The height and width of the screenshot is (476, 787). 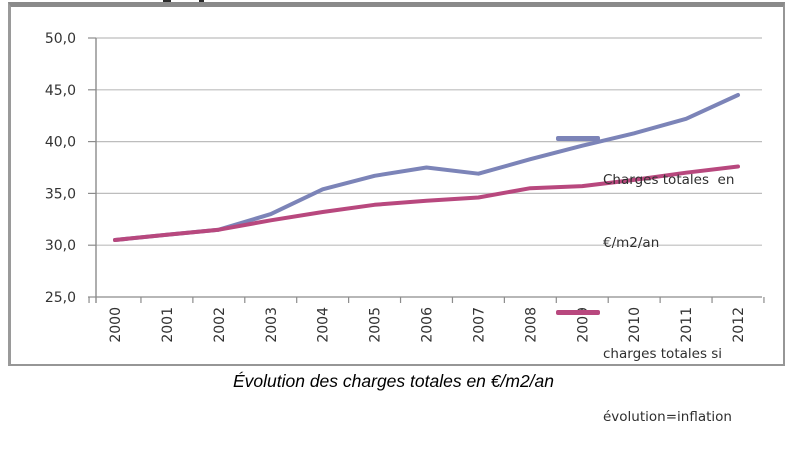 I want to click on y-tick-label: 25,0, so click(x=60, y=298).